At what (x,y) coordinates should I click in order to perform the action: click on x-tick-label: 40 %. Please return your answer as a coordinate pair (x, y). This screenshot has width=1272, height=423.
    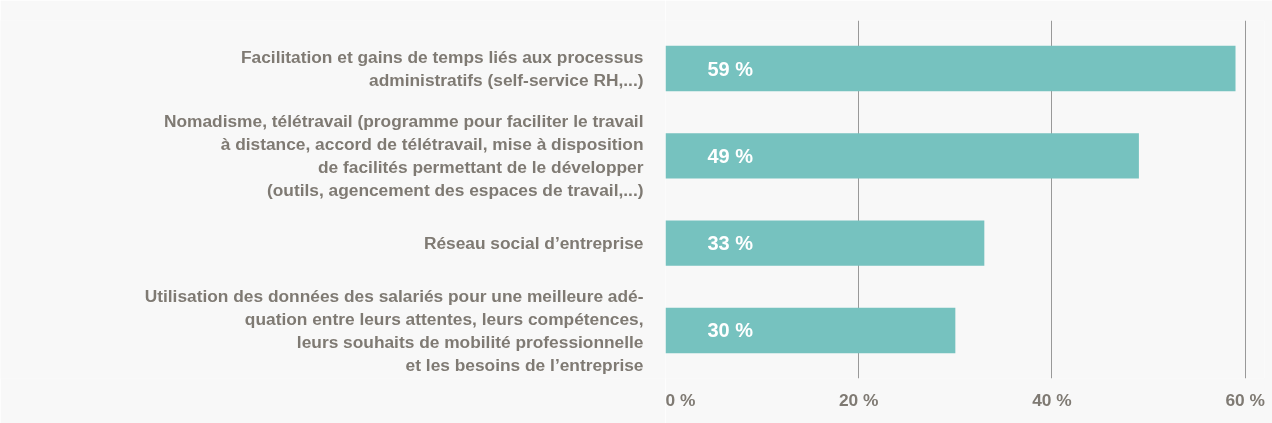
    Looking at the image, I should click on (1052, 399).